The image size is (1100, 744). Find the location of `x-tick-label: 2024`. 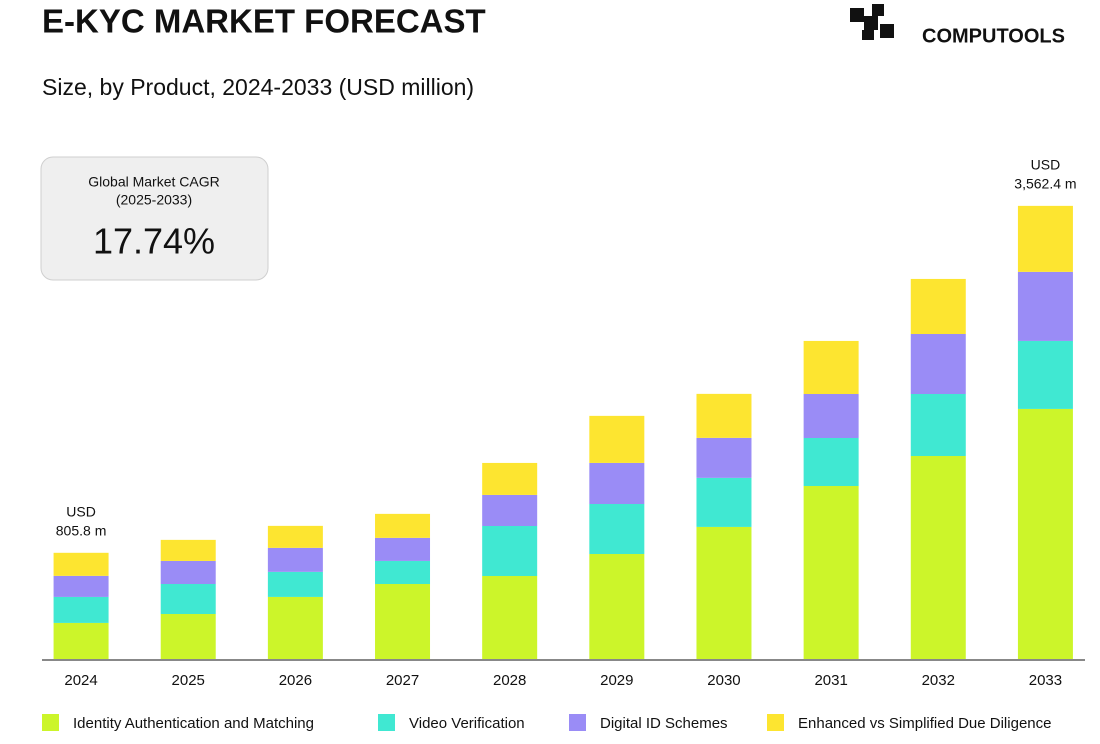

x-tick-label: 2024 is located at coordinates (80, 680).